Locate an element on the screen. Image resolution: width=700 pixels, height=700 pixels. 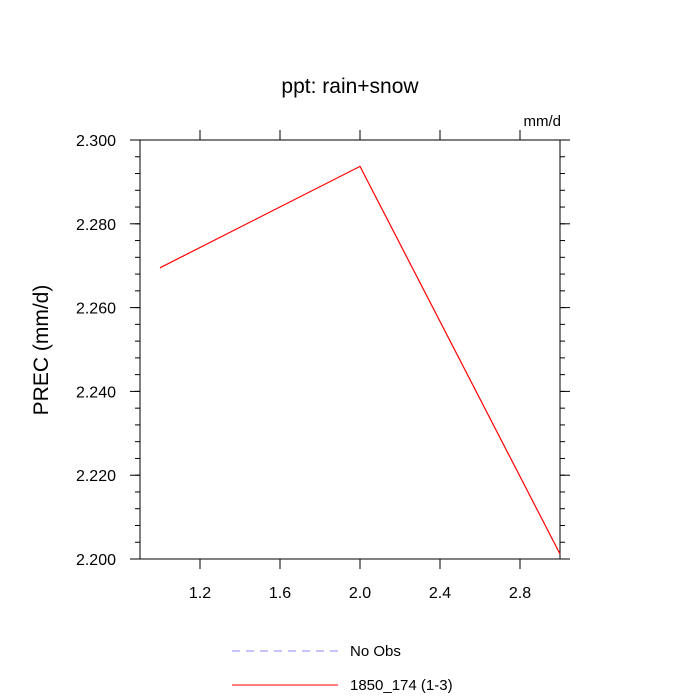
x-tick-label: 2.0 is located at coordinates (360, 593).